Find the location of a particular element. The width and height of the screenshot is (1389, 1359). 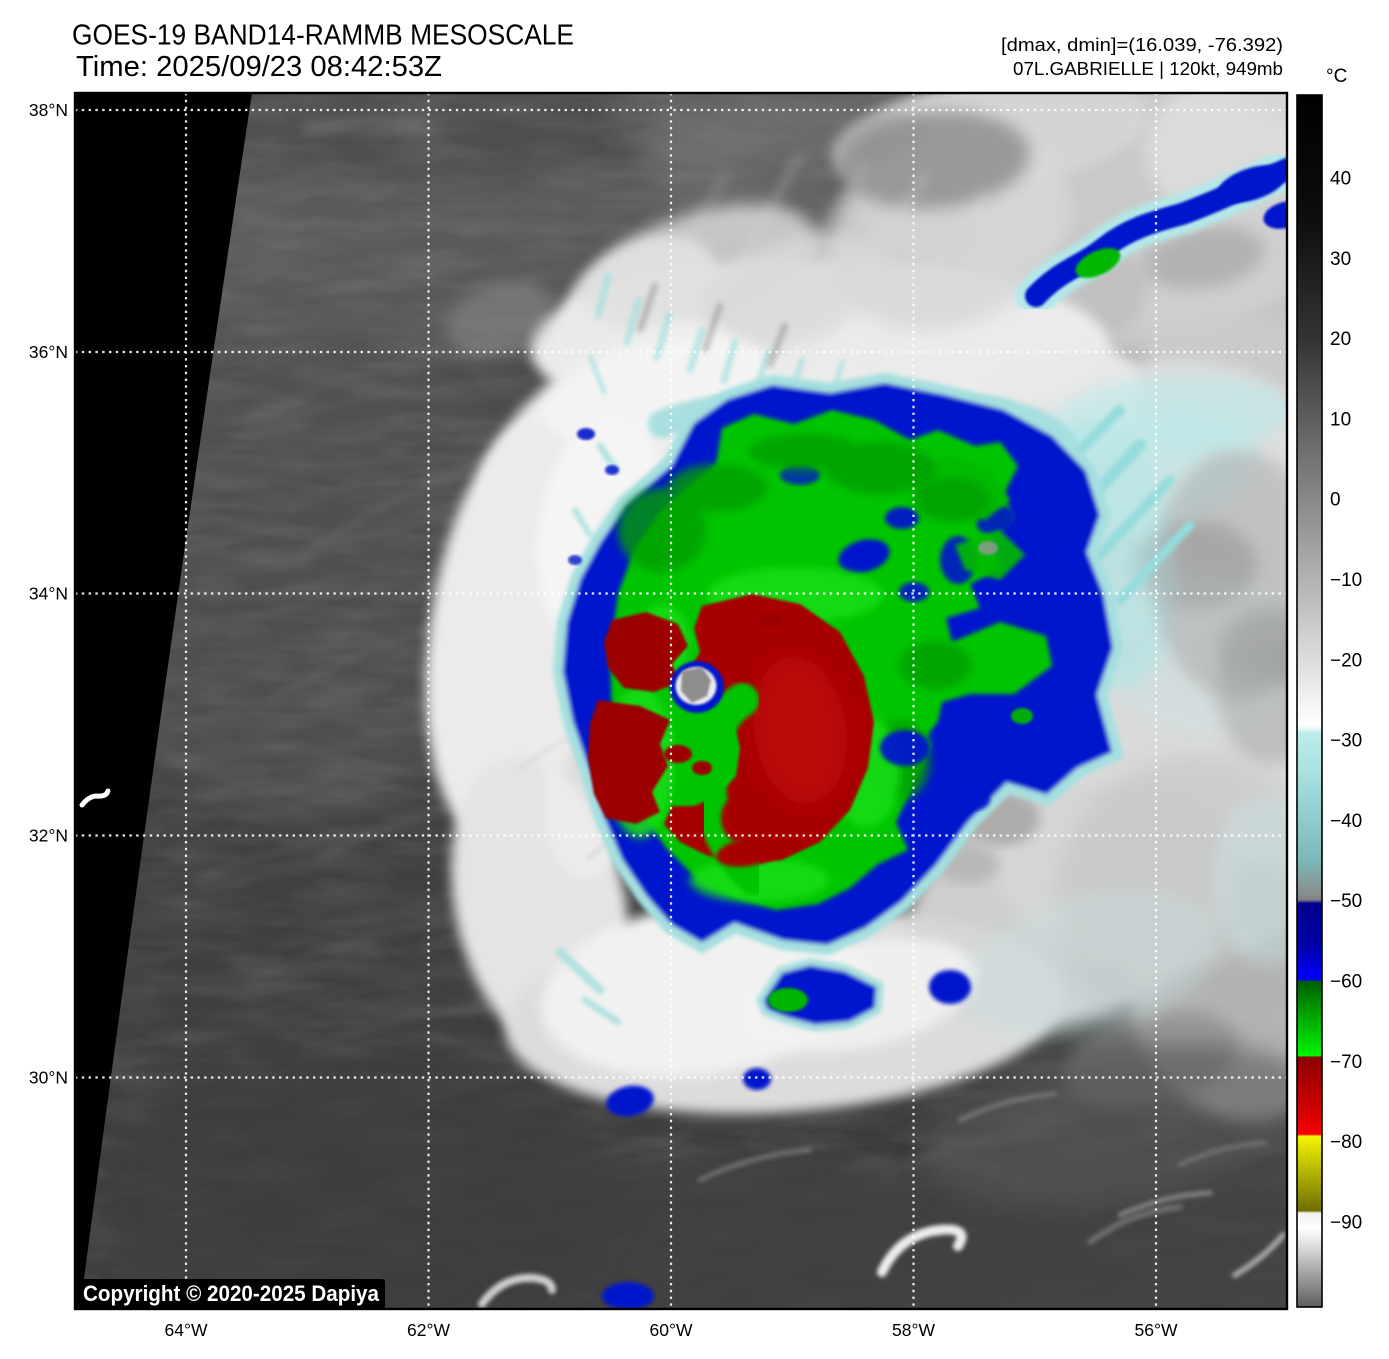

svg-text: −10 is located at coordinates (1346, 580).